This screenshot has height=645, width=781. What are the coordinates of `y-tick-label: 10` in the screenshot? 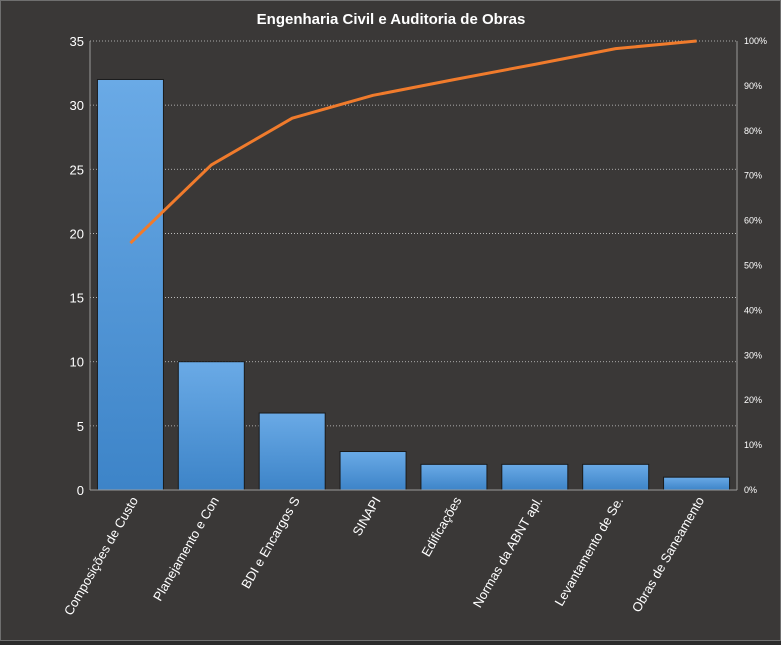 It's located at (77, 362).